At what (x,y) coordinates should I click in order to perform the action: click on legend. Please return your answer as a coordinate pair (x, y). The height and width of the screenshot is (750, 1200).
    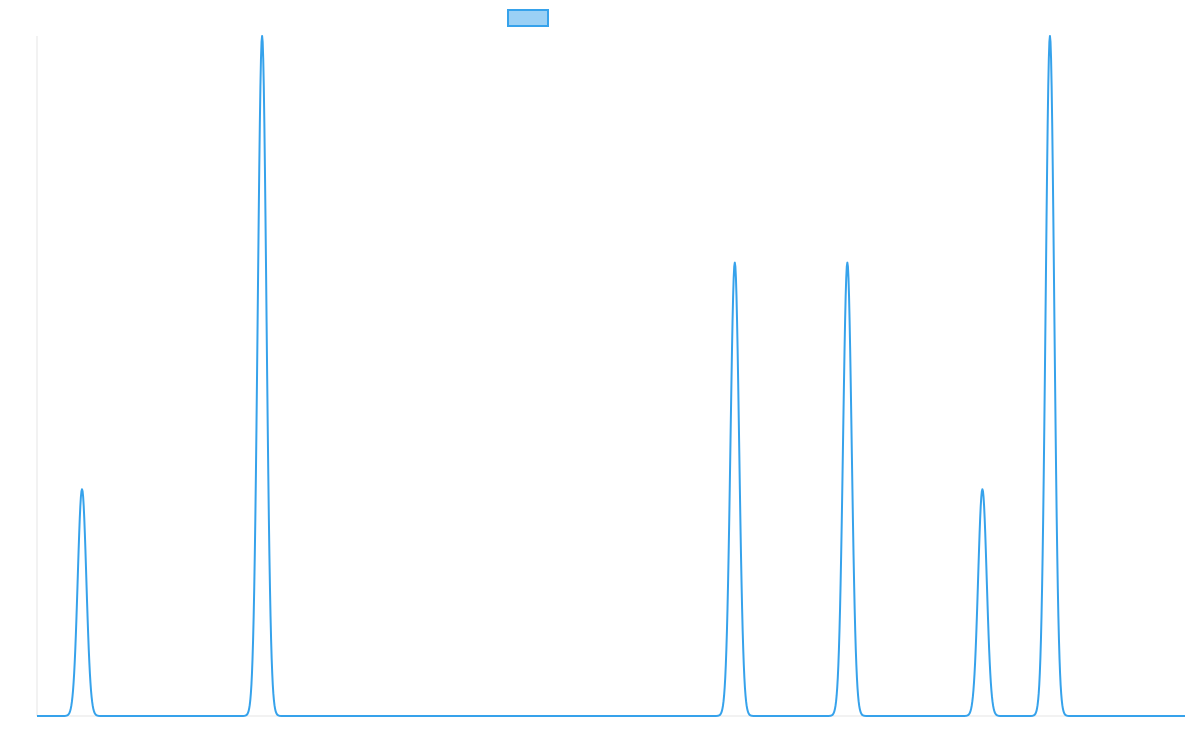
    Looking at the image, I should click on (528, 18).